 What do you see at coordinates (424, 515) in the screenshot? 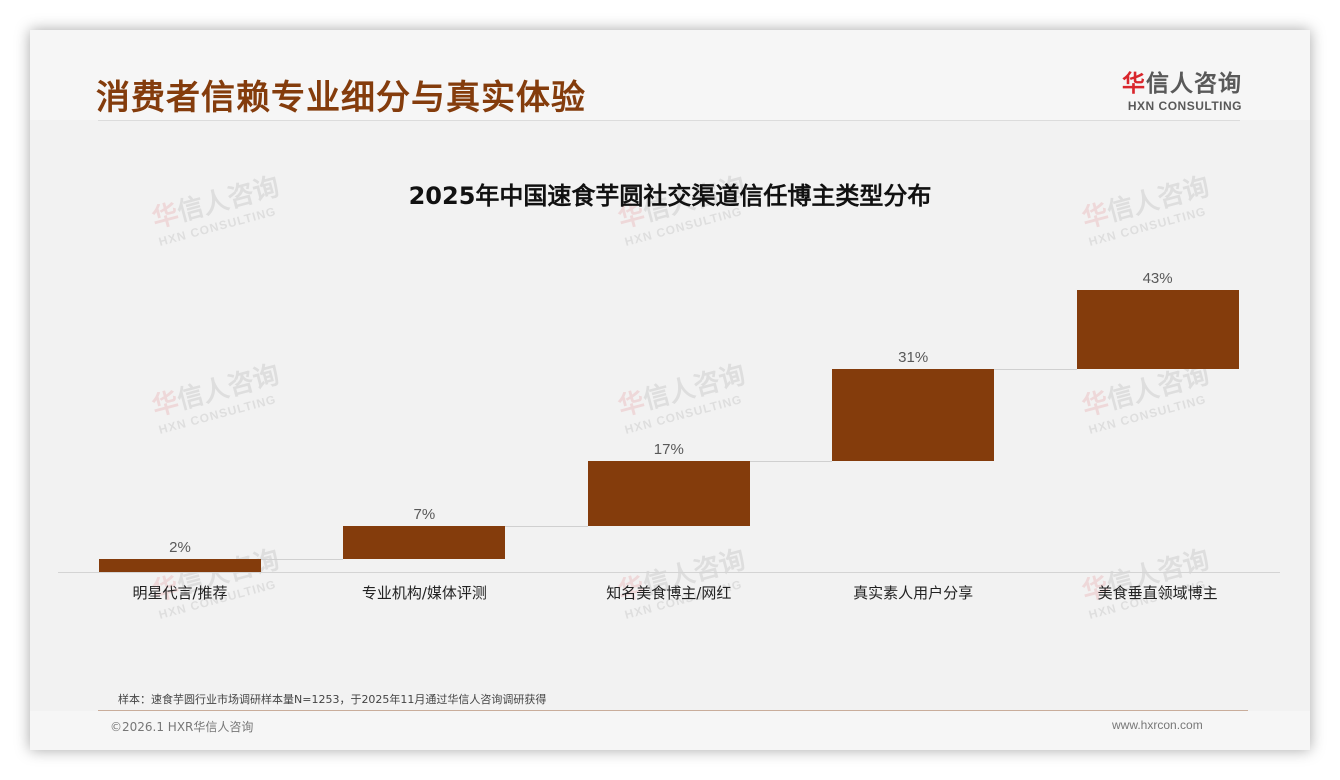
I see `bar-value-label: 7%` at bounding box center [424, 515].